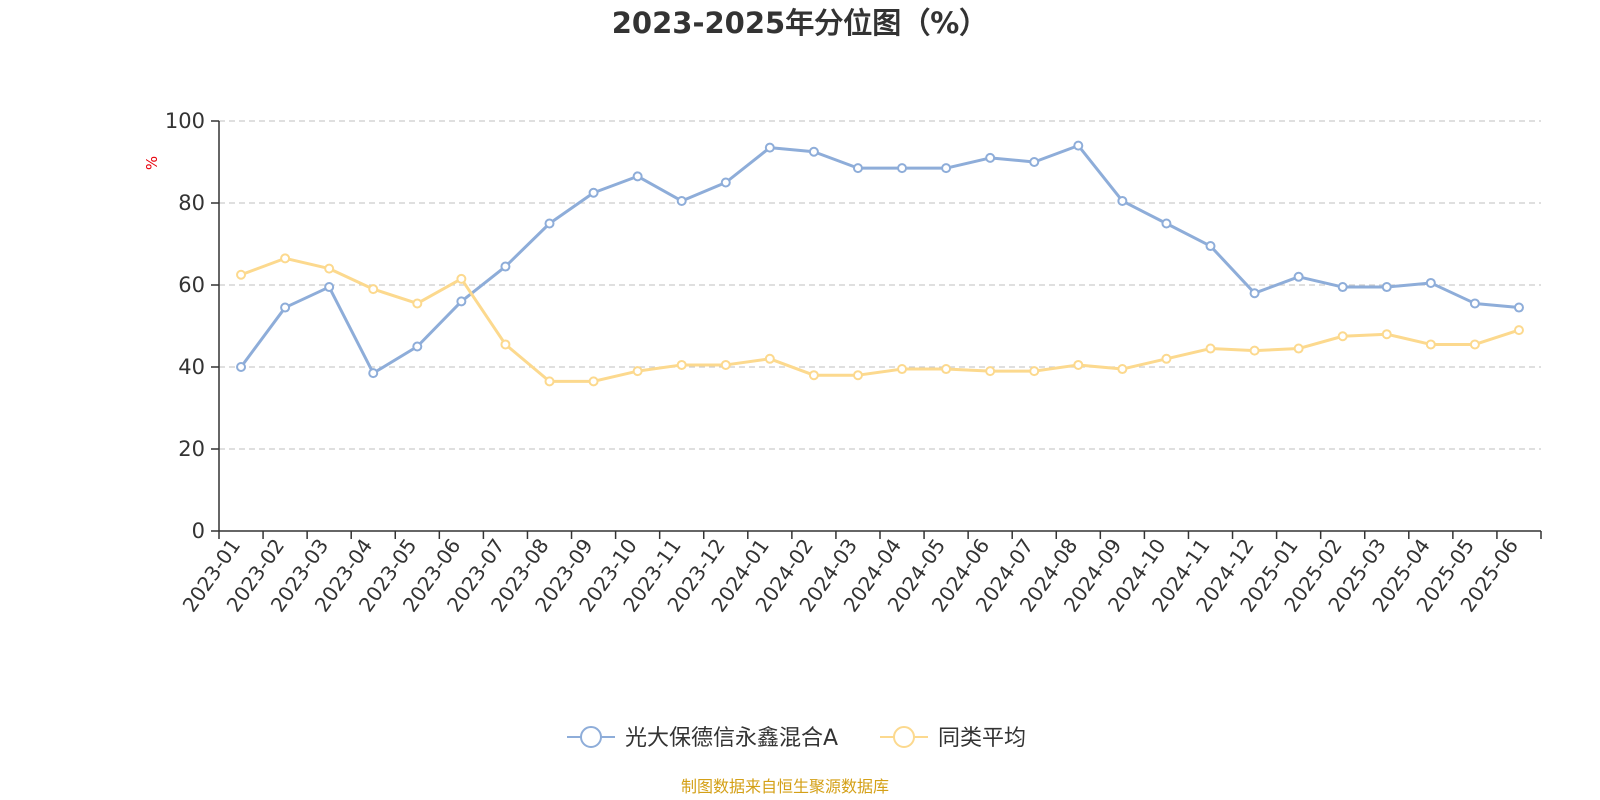  What do you see at coordinates (152, 163) in the screenshot?
I see `y-axis-unit: %` at bounding box center [152, 163].